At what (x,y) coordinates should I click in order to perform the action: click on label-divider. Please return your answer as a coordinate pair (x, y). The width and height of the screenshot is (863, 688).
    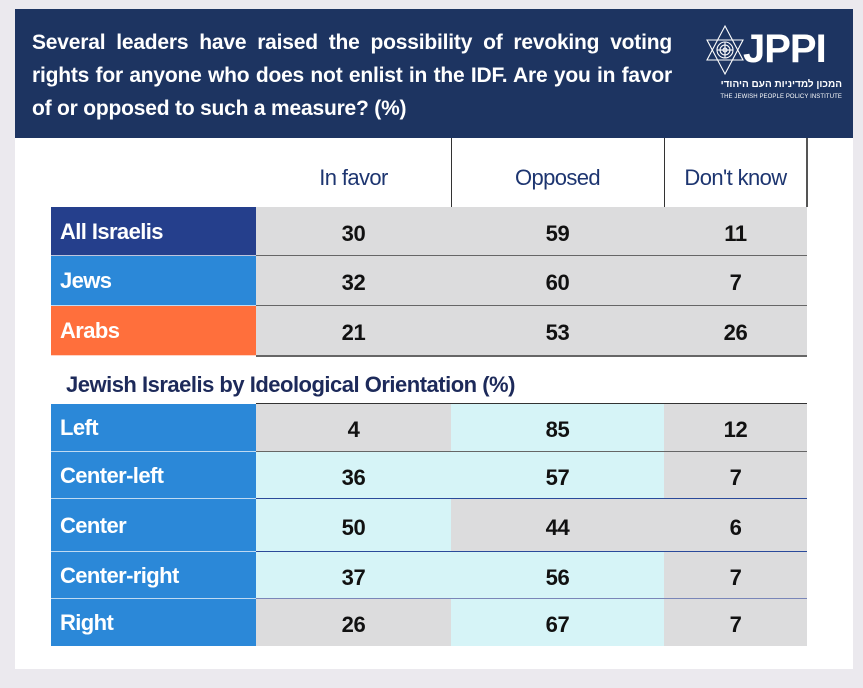
    Looking at the image, I should click on (153, 356).